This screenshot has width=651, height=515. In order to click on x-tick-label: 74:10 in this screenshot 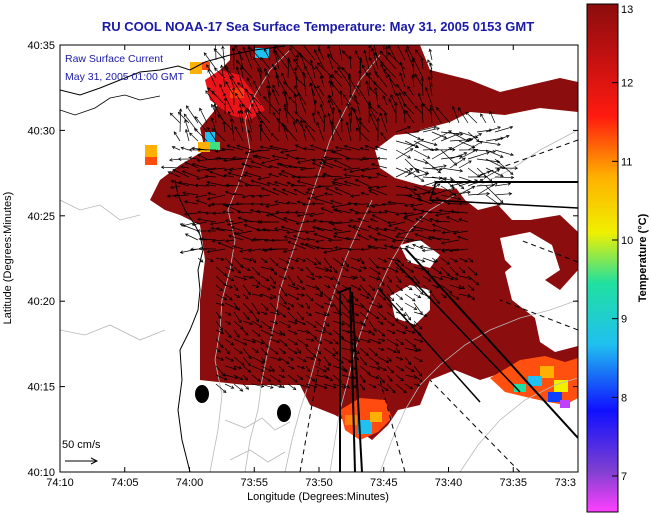, I will do `click(60, 483)`.